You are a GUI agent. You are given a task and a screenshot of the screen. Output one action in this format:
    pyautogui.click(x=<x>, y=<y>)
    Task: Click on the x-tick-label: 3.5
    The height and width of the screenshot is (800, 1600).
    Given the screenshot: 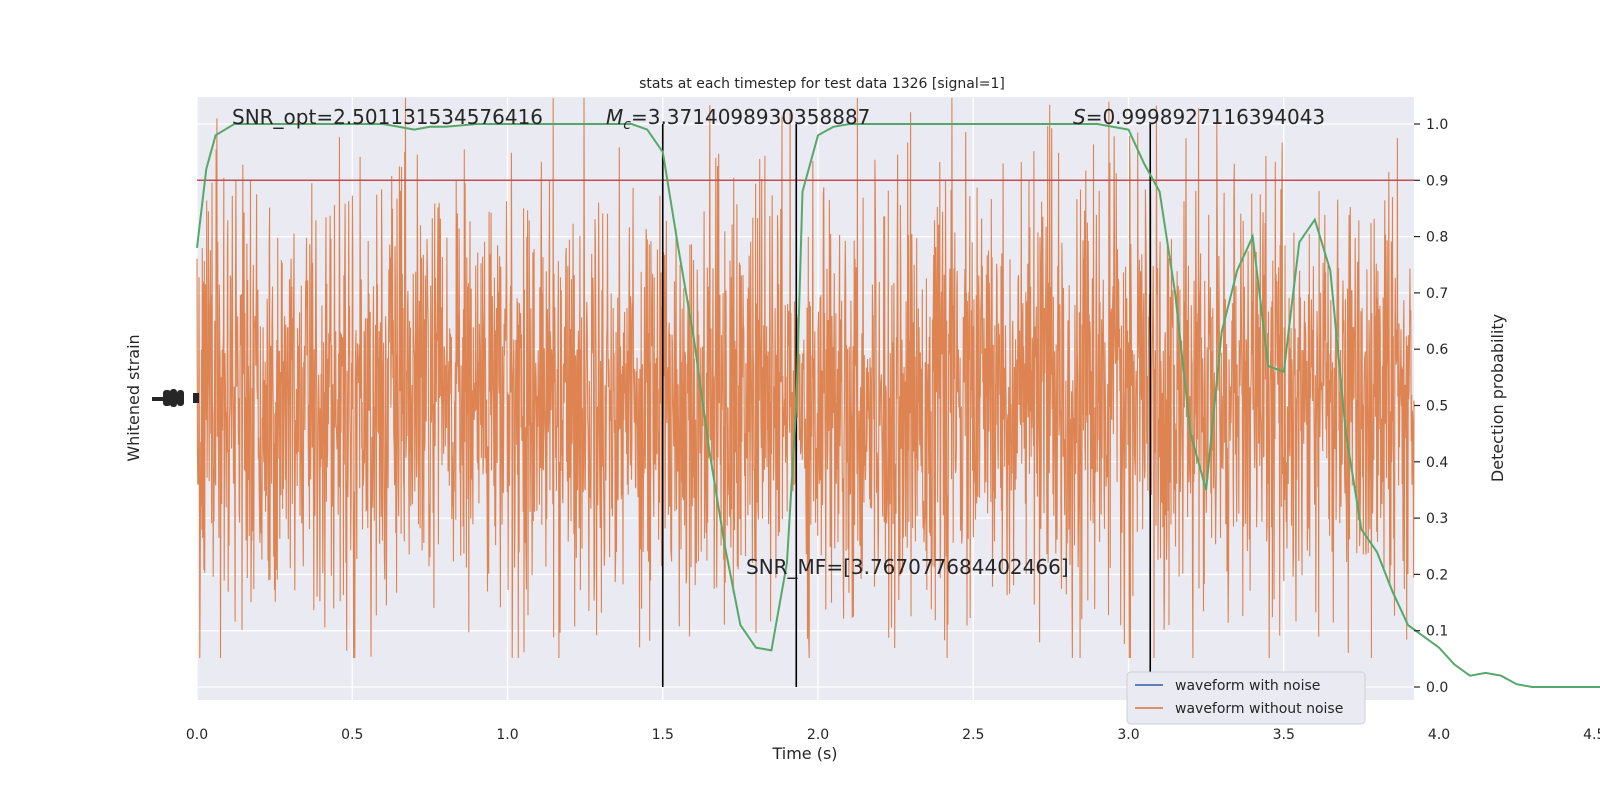 What is the action you would take?
    pyautogui.click(x=1284, y=735)
    